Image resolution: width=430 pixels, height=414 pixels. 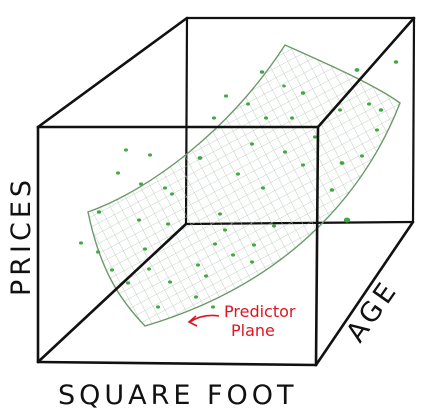 What do you see at coordinates (366, 72) in the screenshot?
I see `connector-top-right` at bounding box center [366, 72].